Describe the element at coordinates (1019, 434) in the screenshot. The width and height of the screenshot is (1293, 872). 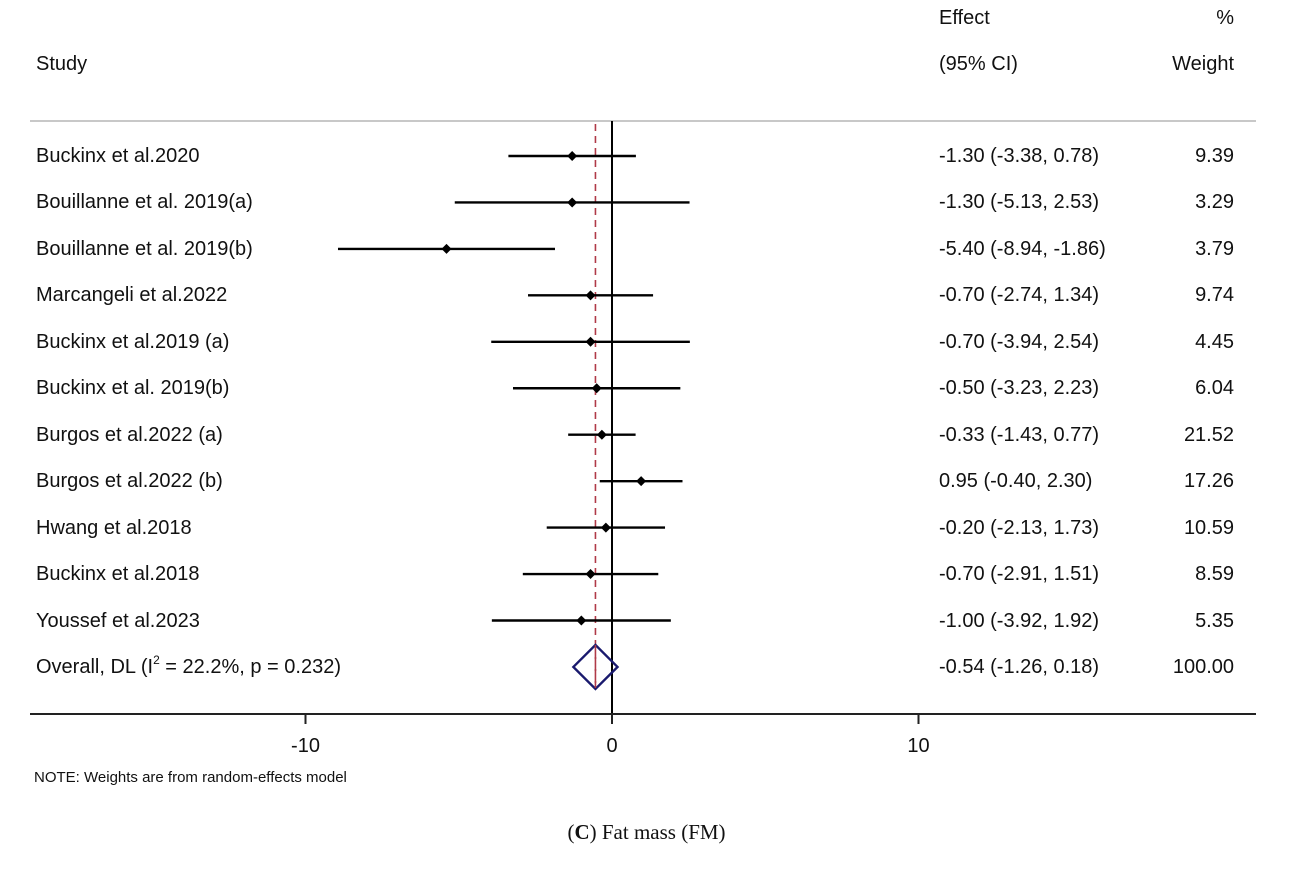
I see `study-ci-text: -0.33 (-1.43, 0.77)` at that location.